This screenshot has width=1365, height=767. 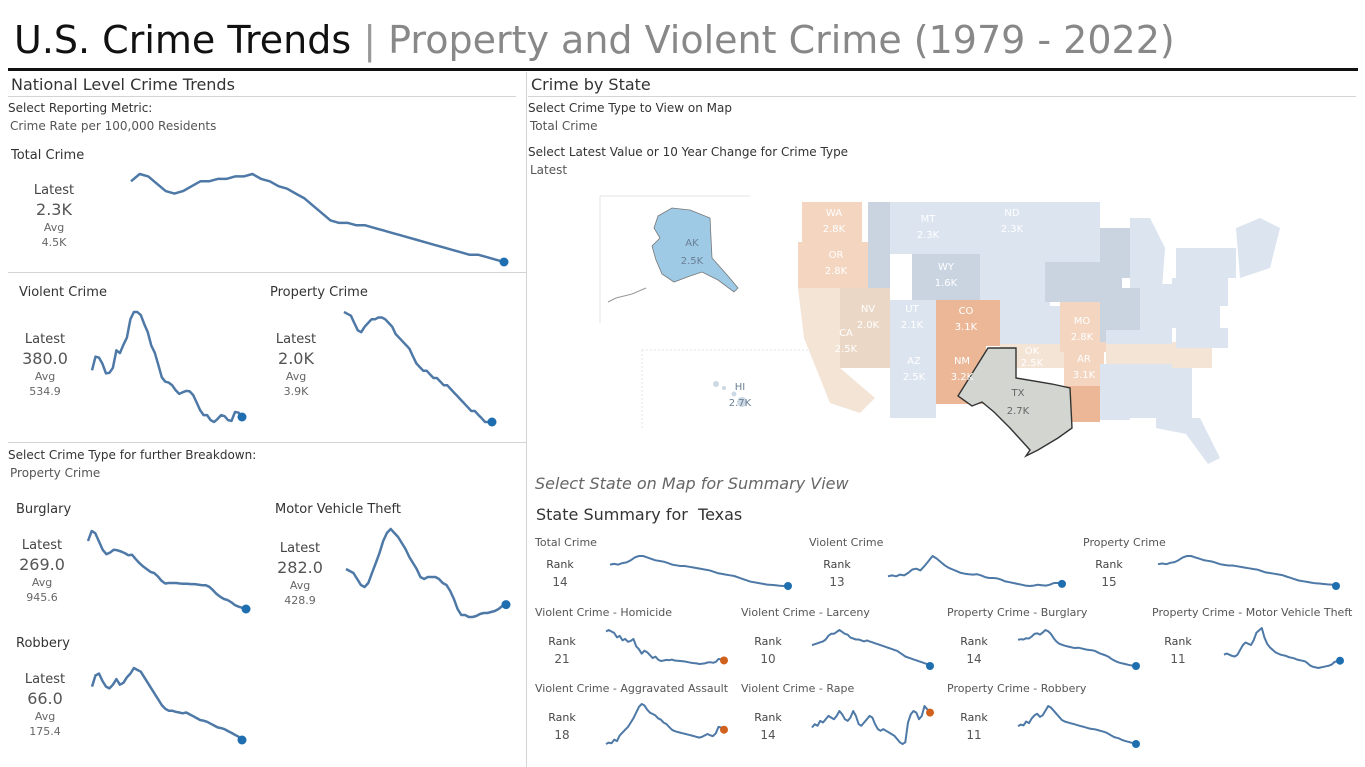 I want to click on total-crime-kpi: Latest 2.3K Avg 4.5K, so click(x=54, y=216).